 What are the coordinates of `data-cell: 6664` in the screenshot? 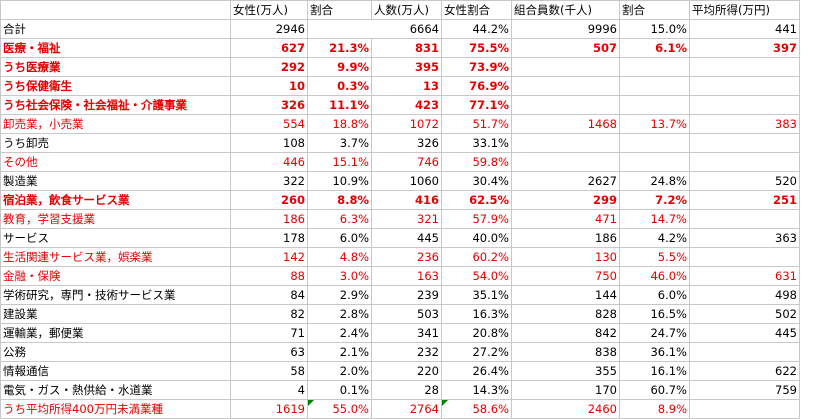 It's located at (406, 29).